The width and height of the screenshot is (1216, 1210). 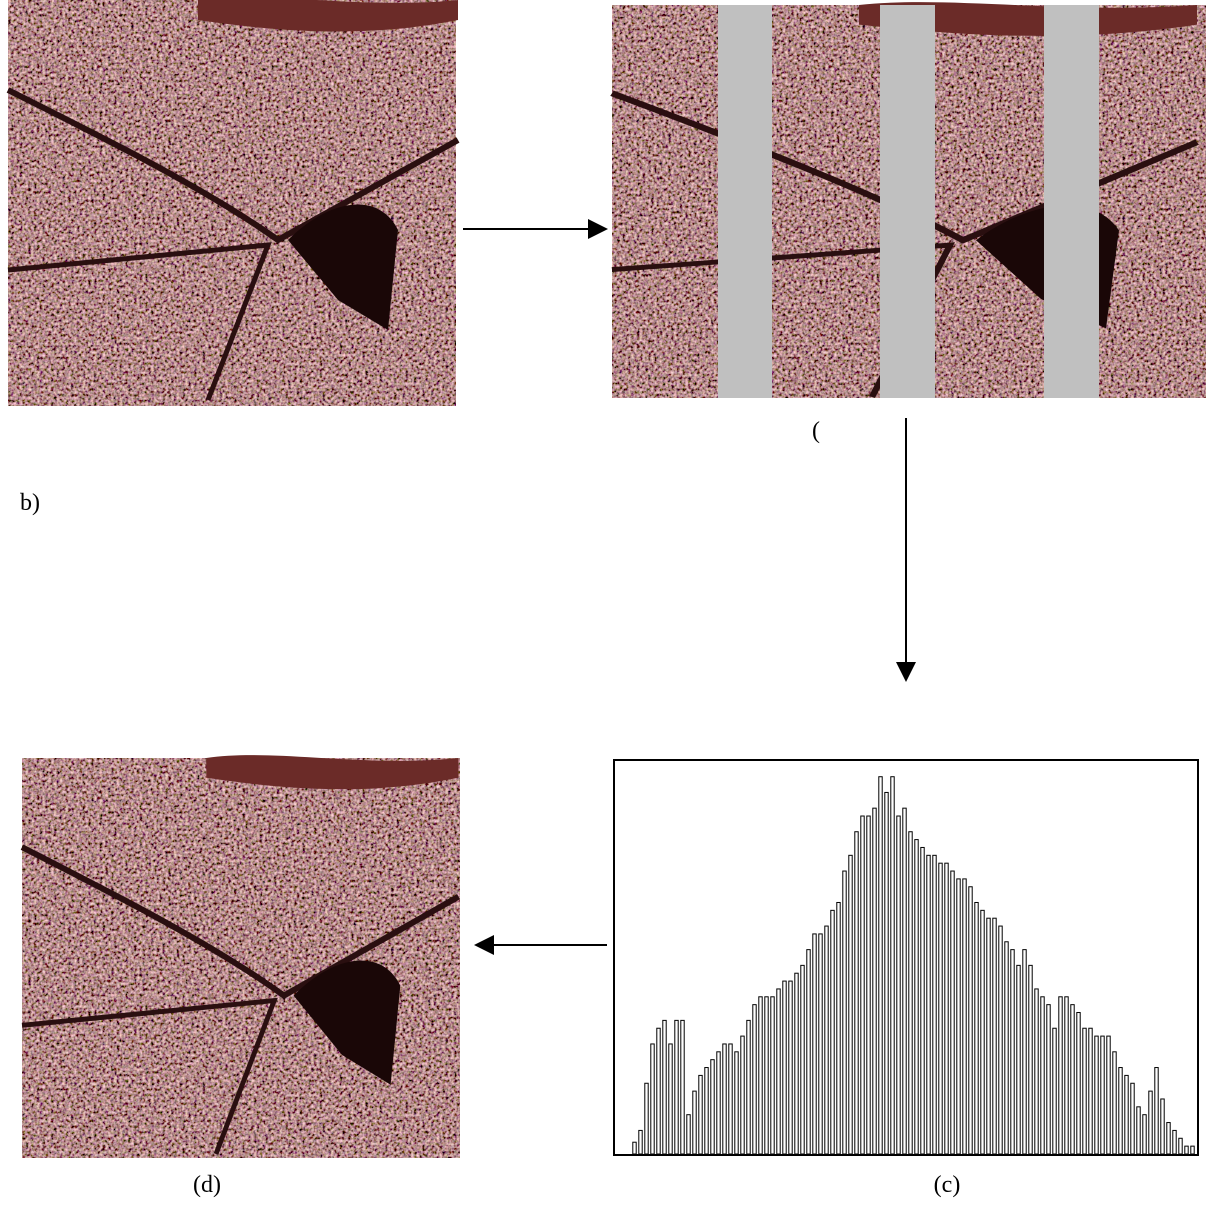 What do you see at coordinates (30, 503) in the screenshot?
I see `panel-label: b)` at bounding box center [30, 503].